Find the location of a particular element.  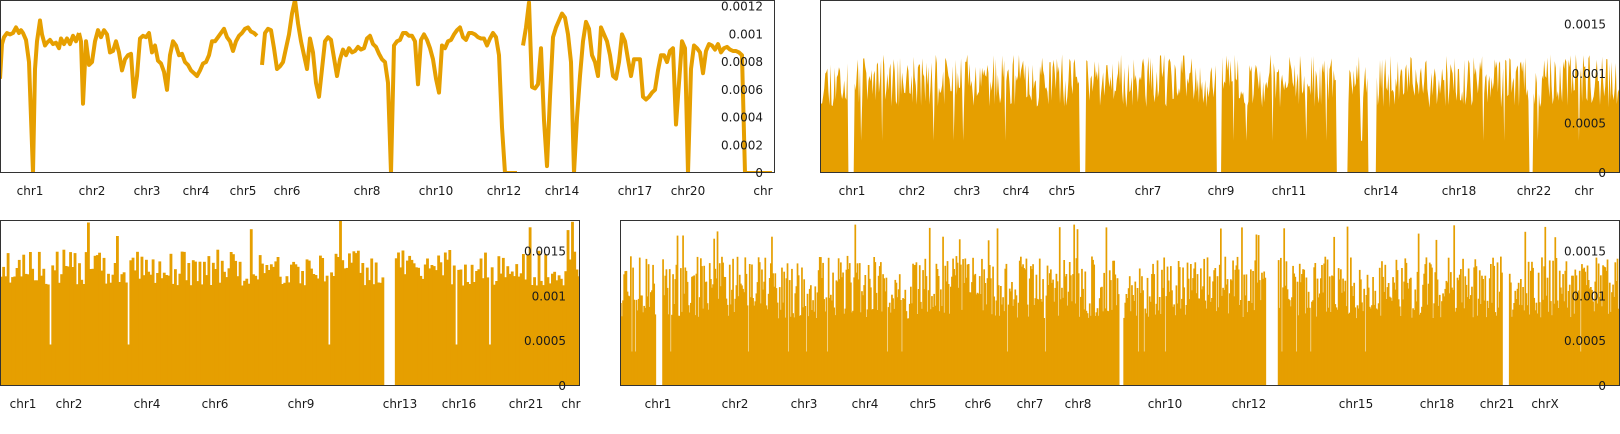

x-tick-label: chr14 is located at coordinates (1381, 191).